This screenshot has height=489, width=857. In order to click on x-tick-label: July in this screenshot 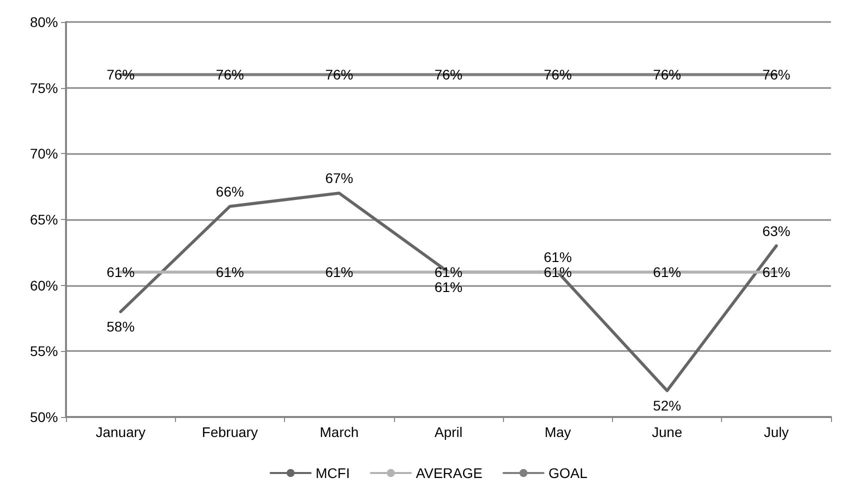, I will do `click(776, 432)`.